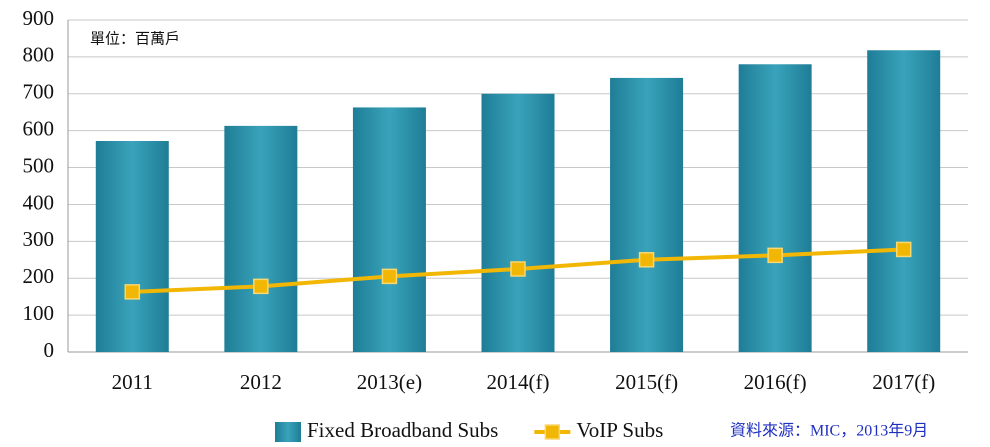 The image size is (990, 447). What do you see at coordinates (39, 202) in the screenshot?
I see `y-tick-label: 400` at bounding box center [39, 202].